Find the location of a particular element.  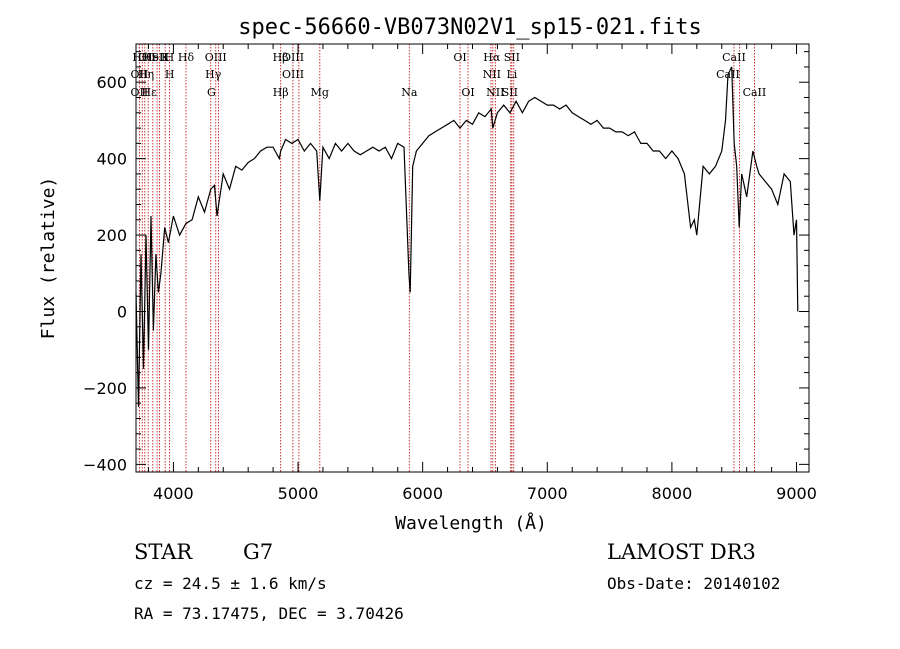

spectral-line-label: Li is located at coordinates (511, 74).